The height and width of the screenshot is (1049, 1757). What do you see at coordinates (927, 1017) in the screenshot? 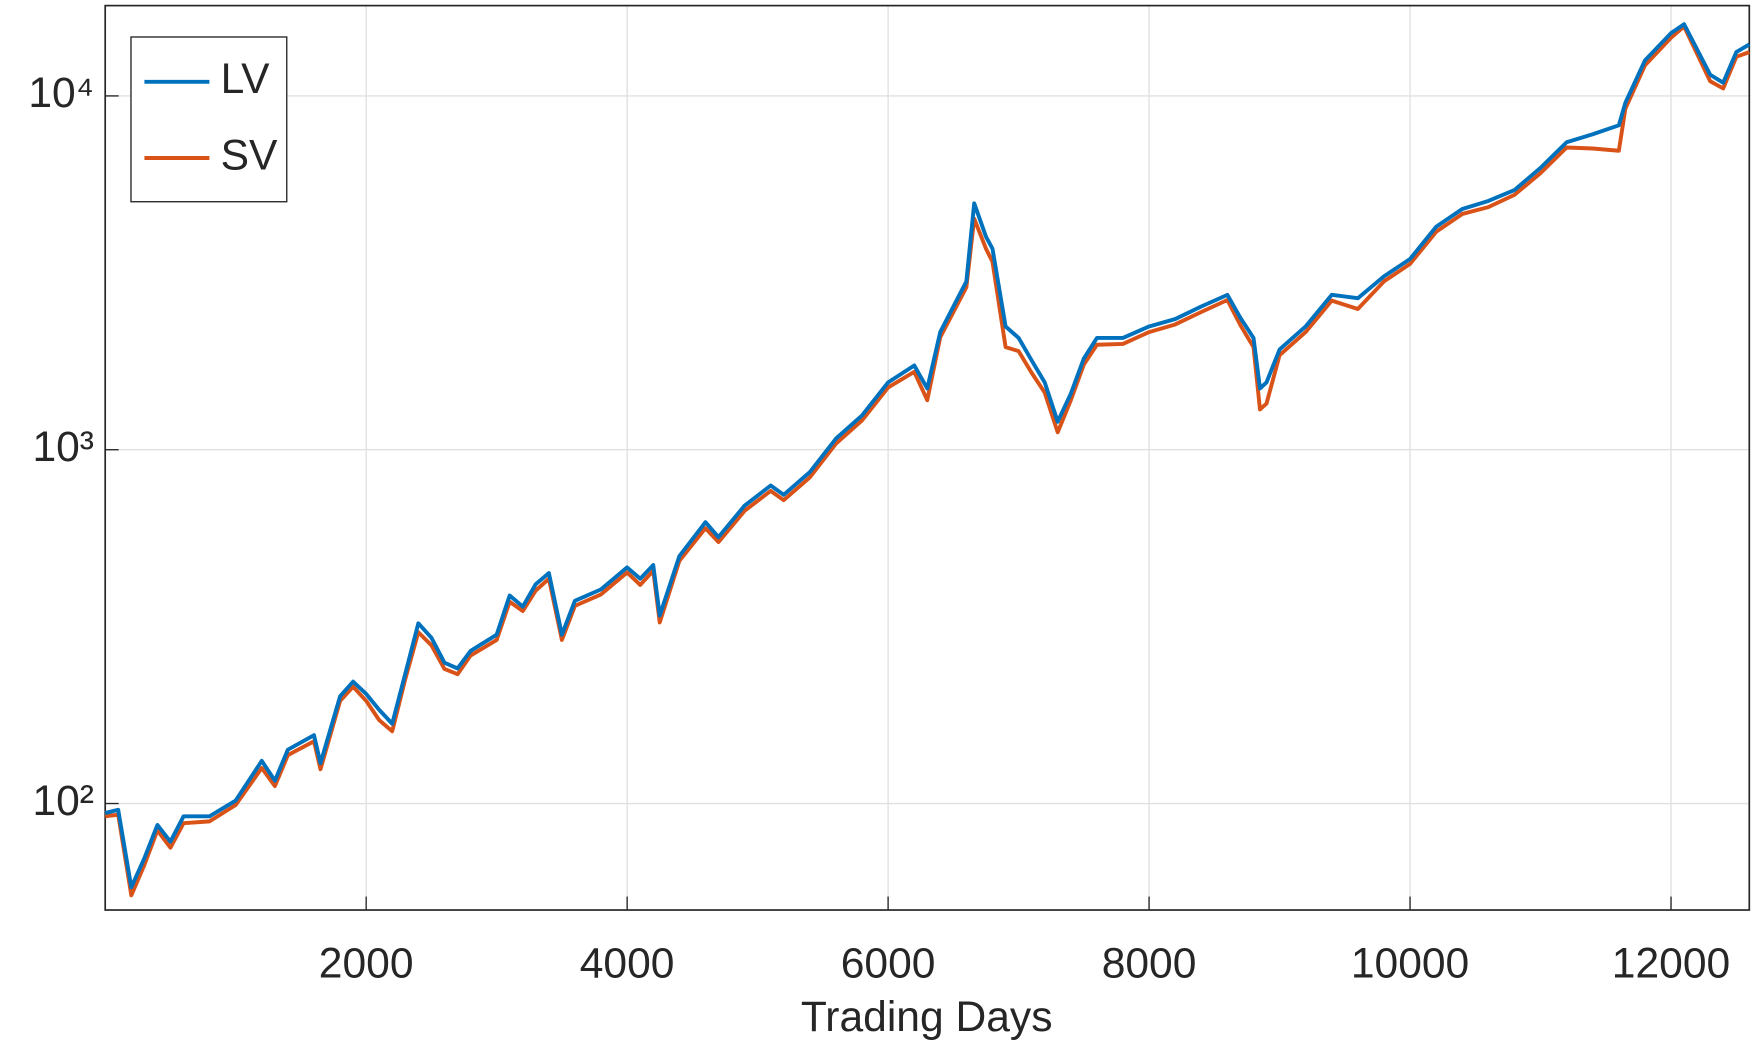
I see `x-axis-label: Trading Days` at bounding box center [927, 1017].